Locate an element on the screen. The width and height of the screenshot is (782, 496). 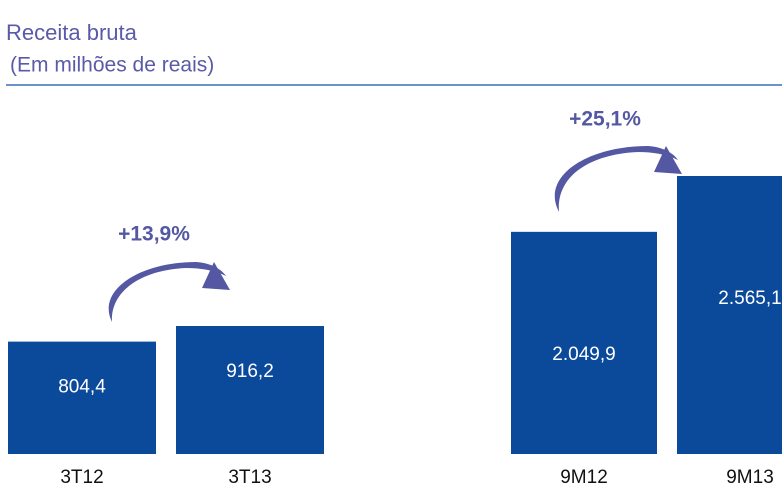
title: Receita bruta is located at coordinates (72, 32).